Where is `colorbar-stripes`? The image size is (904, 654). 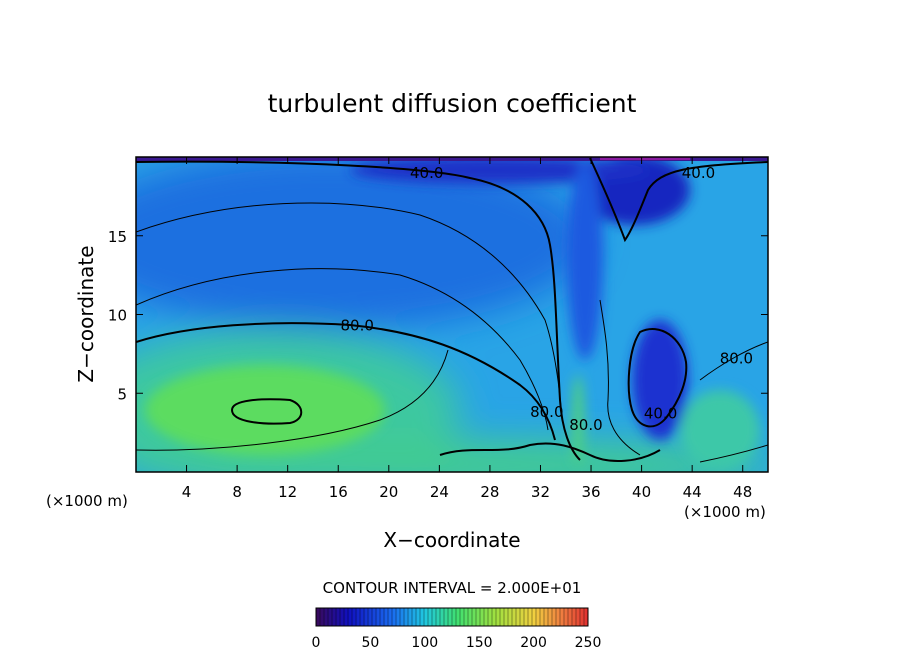
colorbar-stripes is located at coordinates (452, 617).